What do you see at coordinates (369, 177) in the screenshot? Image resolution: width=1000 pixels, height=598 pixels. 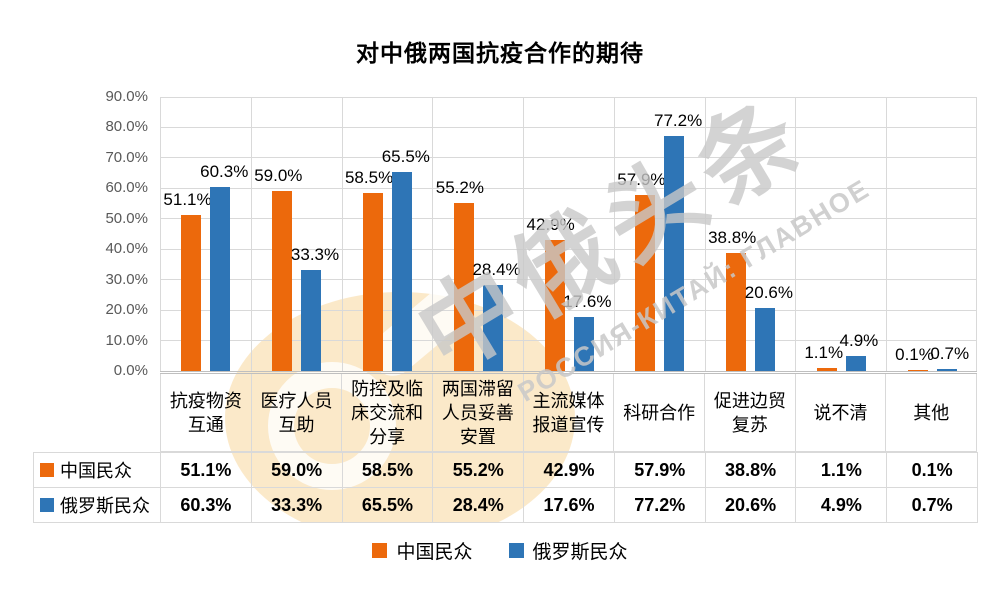 I see `bar-value-label: 58.5%` at bounding box center [369, 177].